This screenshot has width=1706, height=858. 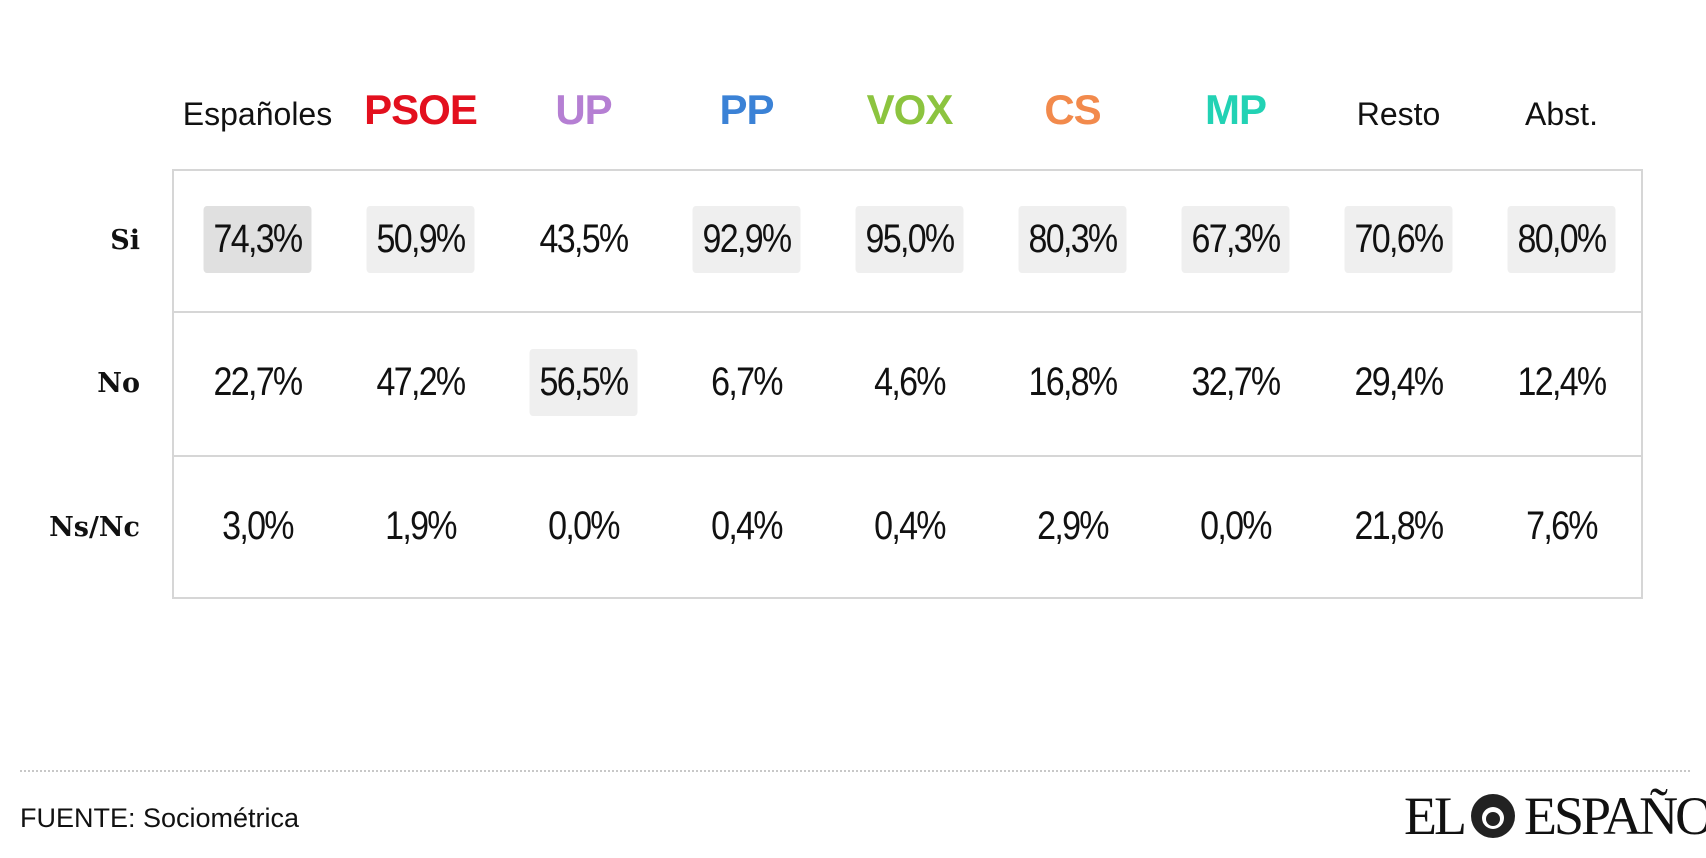 What do you see at coordinates (583, 382) in the screenshot?
I see `cell: 56,5%` at bounding box center [583, 382].